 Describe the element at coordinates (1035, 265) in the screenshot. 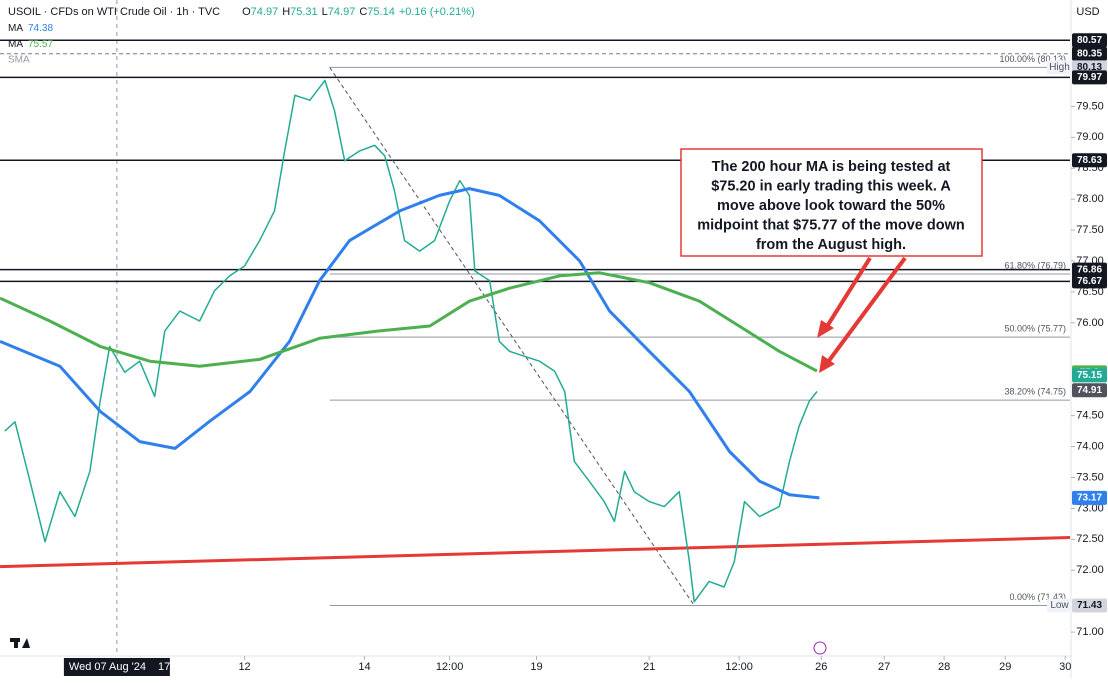

I see `fib-label: 61.80% (76.79)` at that location.